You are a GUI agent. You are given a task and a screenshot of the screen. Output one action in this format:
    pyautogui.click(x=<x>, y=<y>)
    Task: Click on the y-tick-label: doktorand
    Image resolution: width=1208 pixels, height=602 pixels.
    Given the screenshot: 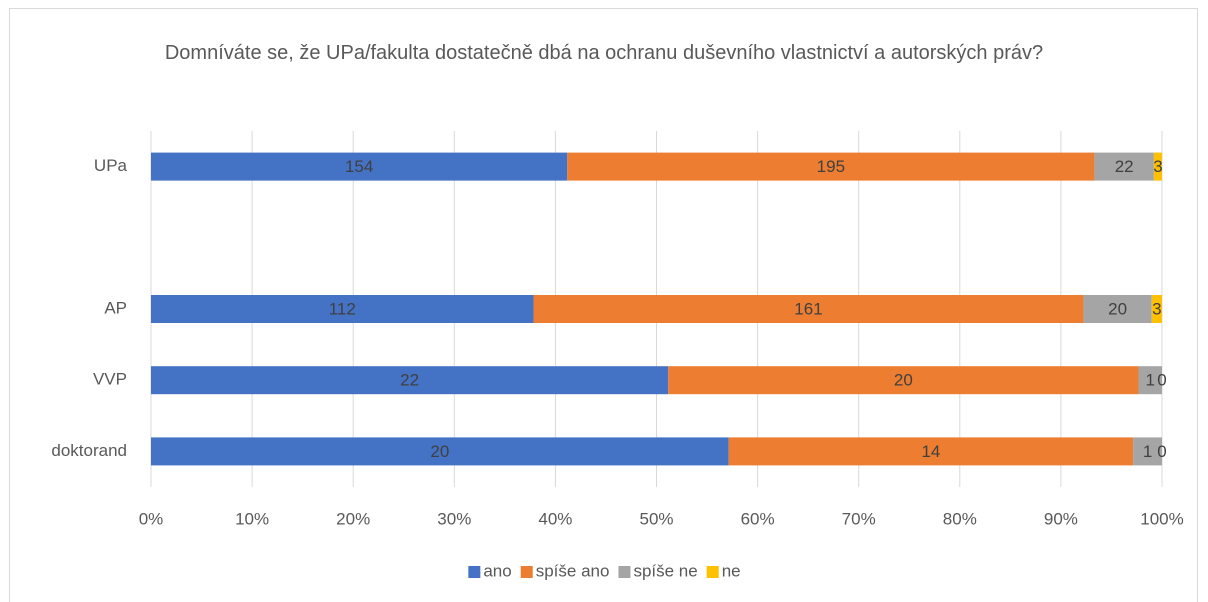 What is the action you would take?
    pyautogui.click(x=89, y=450)
    